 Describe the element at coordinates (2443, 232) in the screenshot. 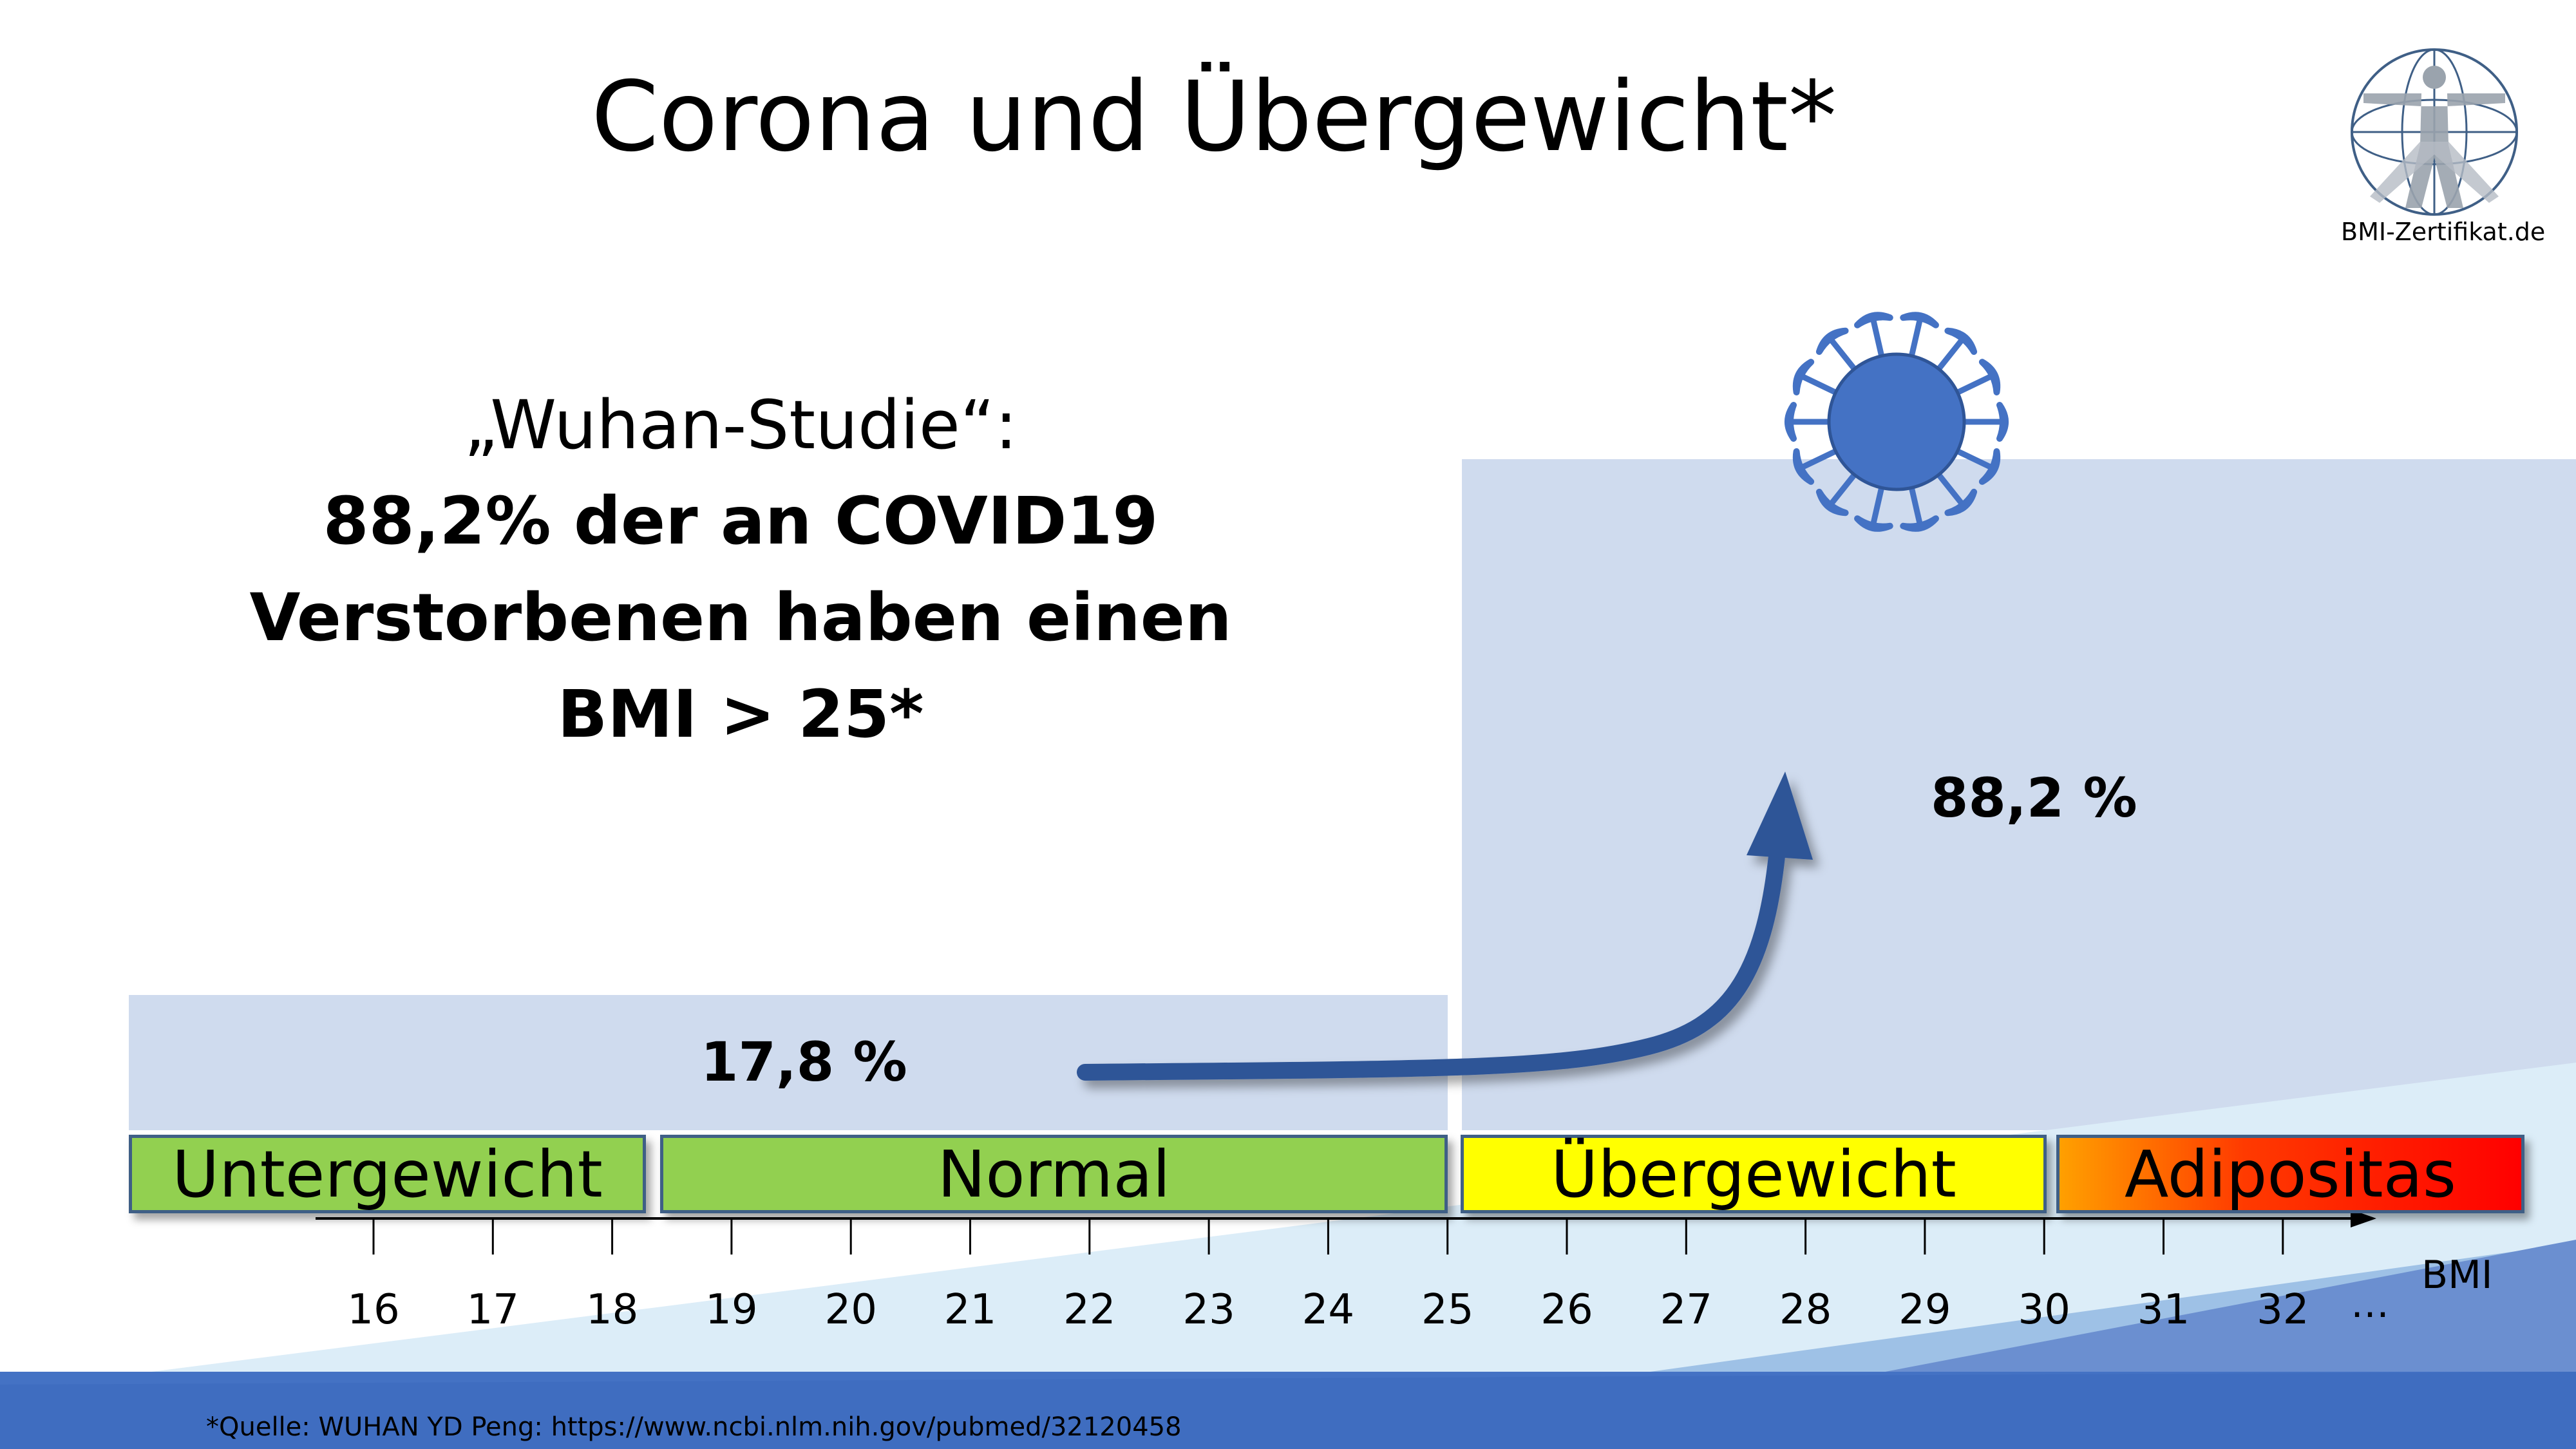

I see `logo-text: BMI-Zertifikat.de` at that location.